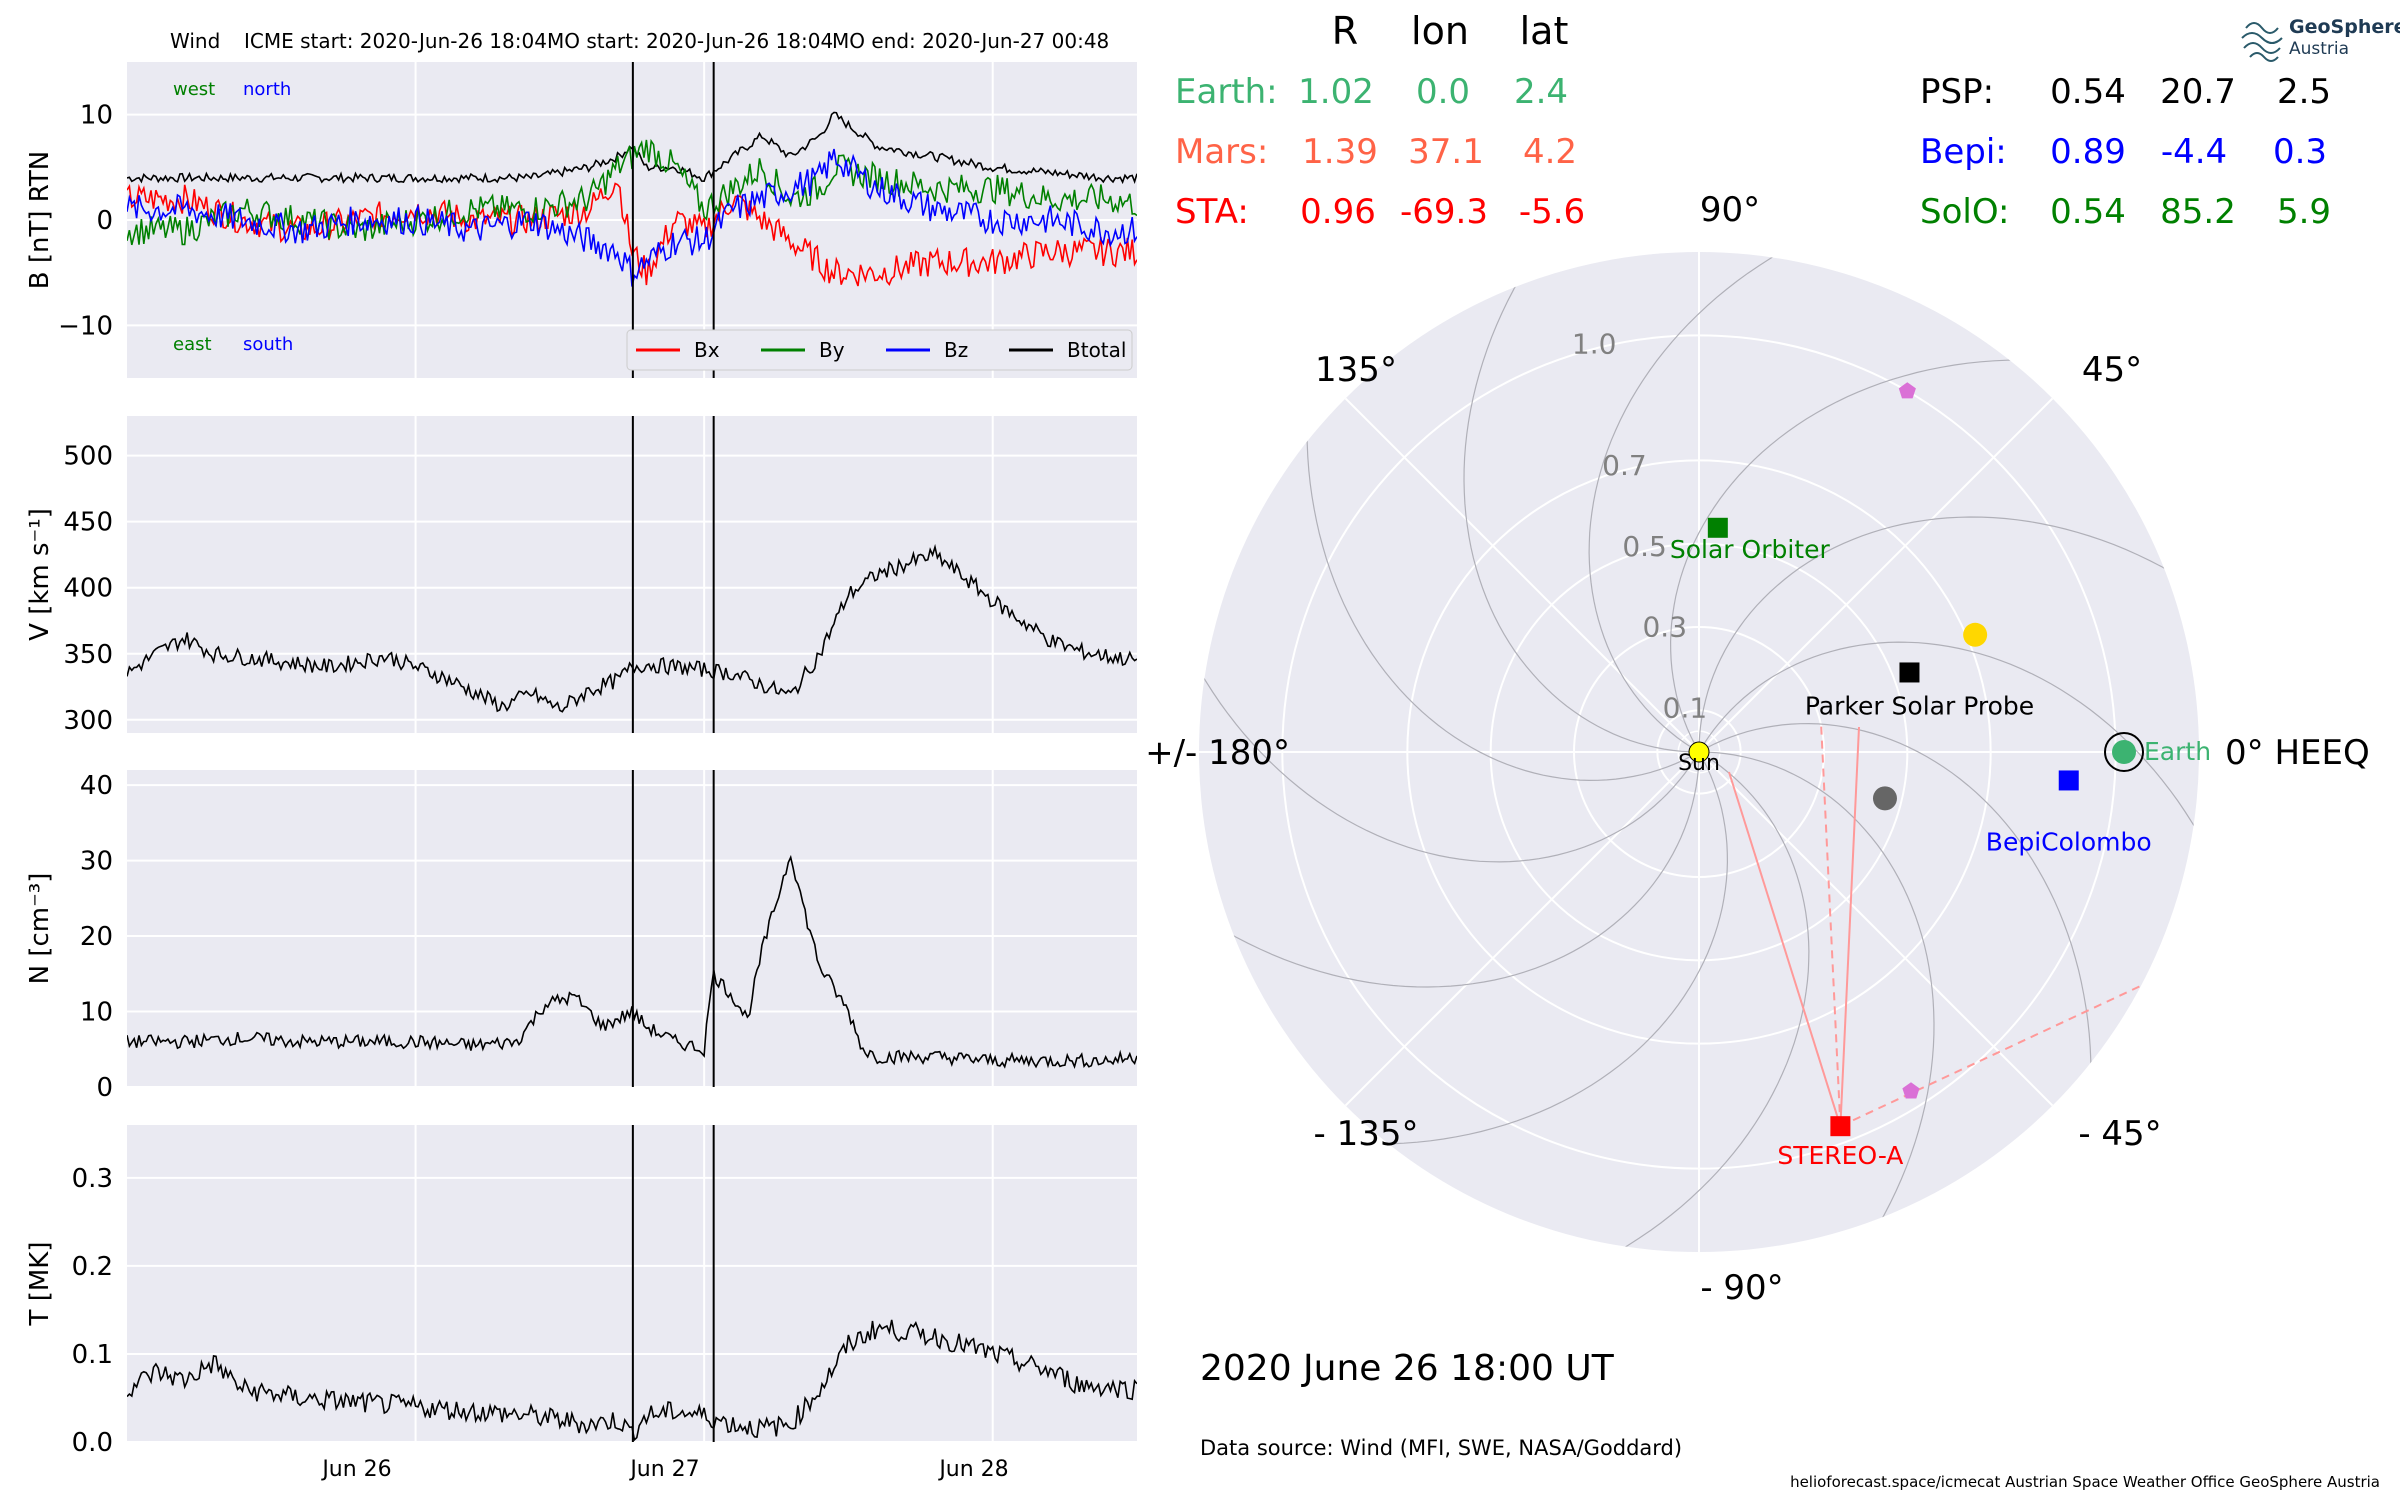  What do you see at coordinates (1964, 212) in the screenshot?
I see `svg-text: SolO:` at bounding box center [1964, 212].